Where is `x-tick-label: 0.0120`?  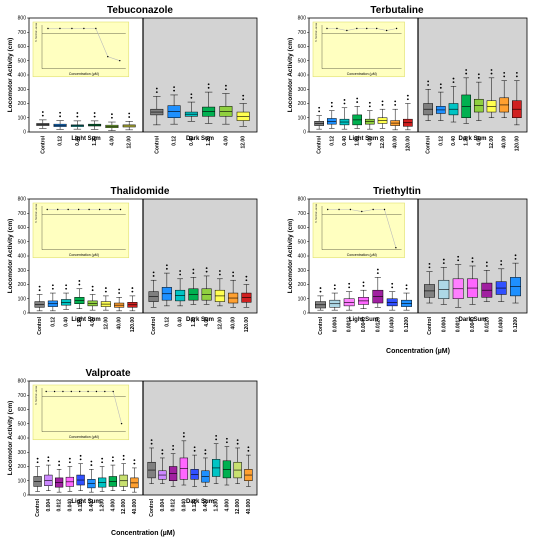 x-tick-label: 0.0120 is located at coordinates (487, 325).